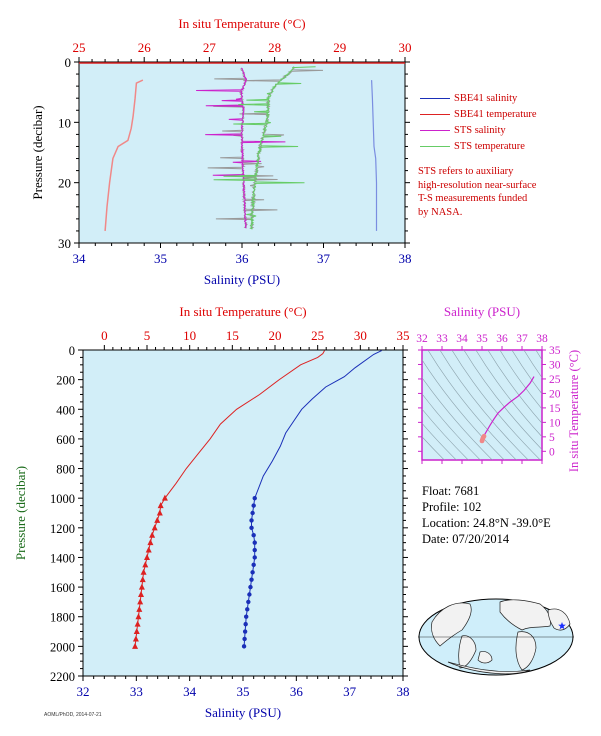  I want to click on float-location-star, so click(562, 626).